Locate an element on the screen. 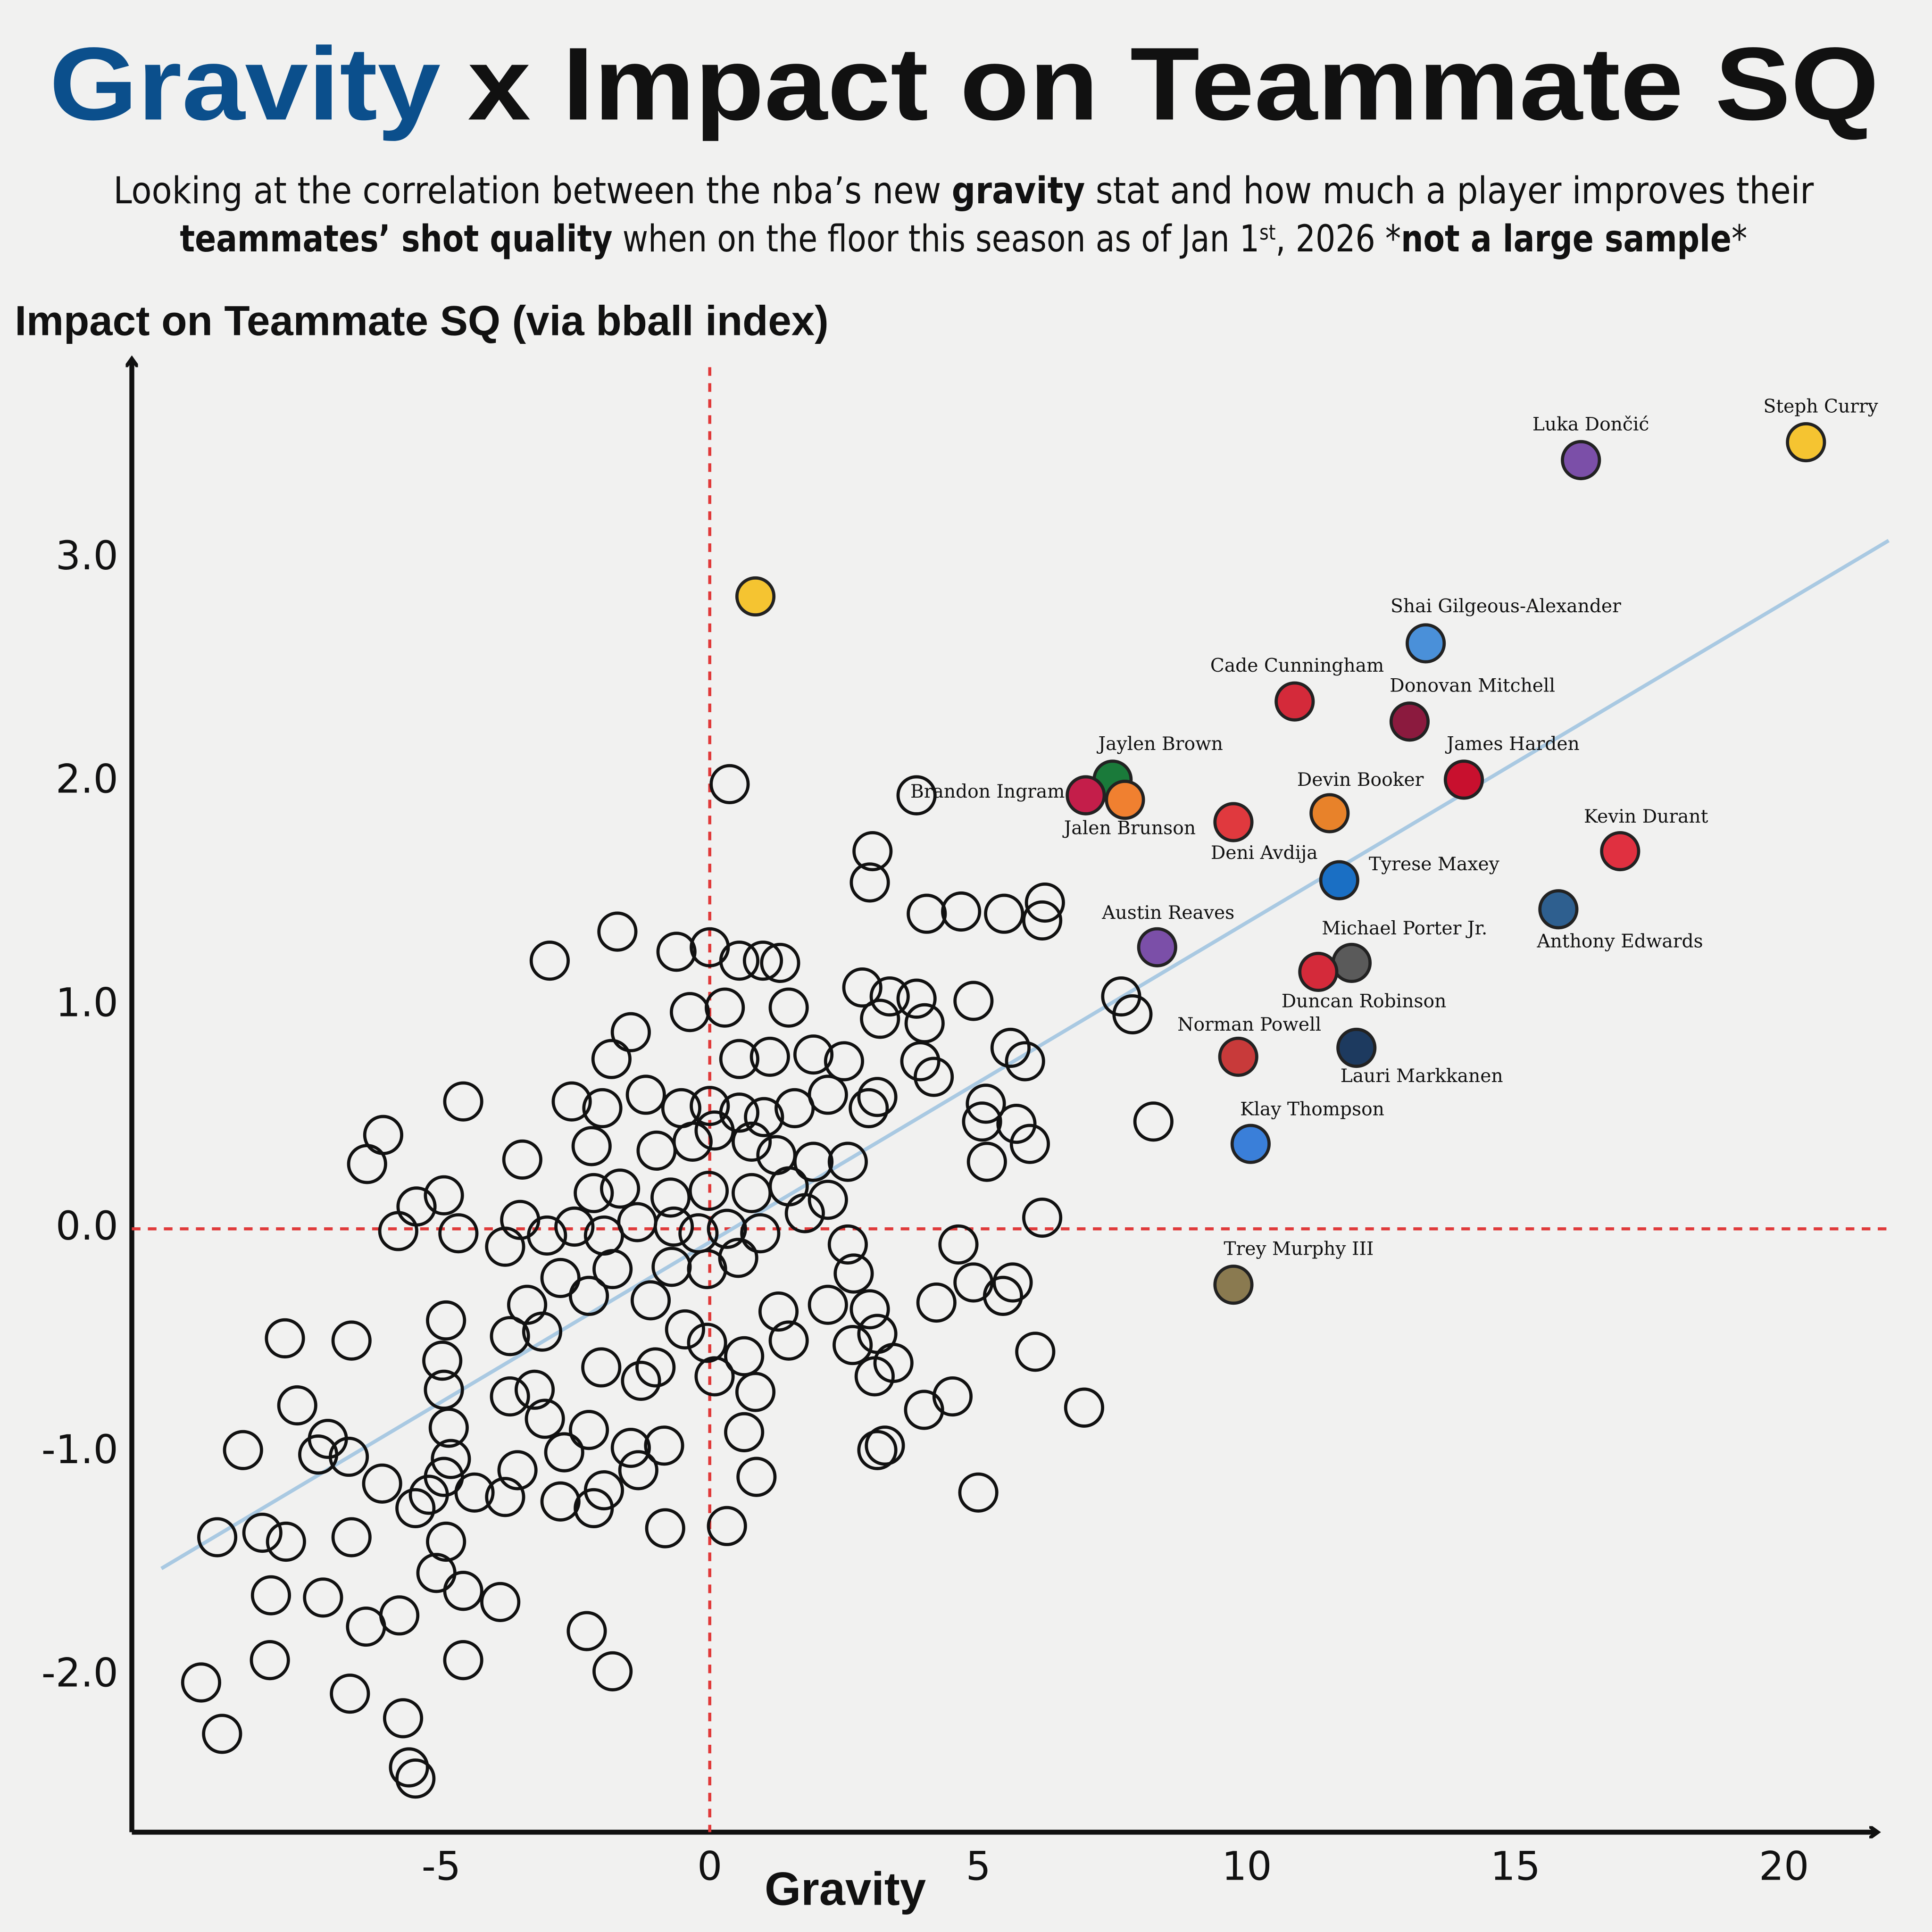 Image resolution: width=1932 pixels, height=1932 pixels. y-tick-label: -2.0 is located at coordinates (80, 1673).